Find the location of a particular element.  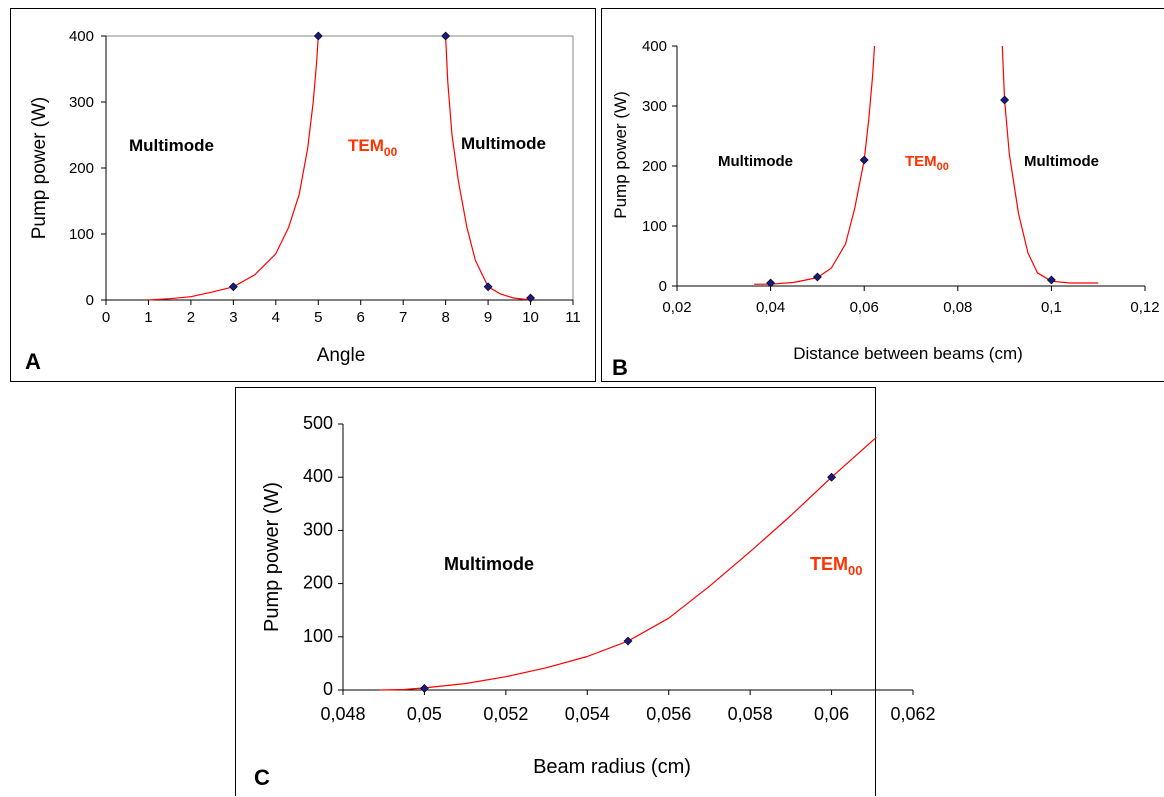

chart-a-y-tick-label: 300 is located at coordinates (81, 102).